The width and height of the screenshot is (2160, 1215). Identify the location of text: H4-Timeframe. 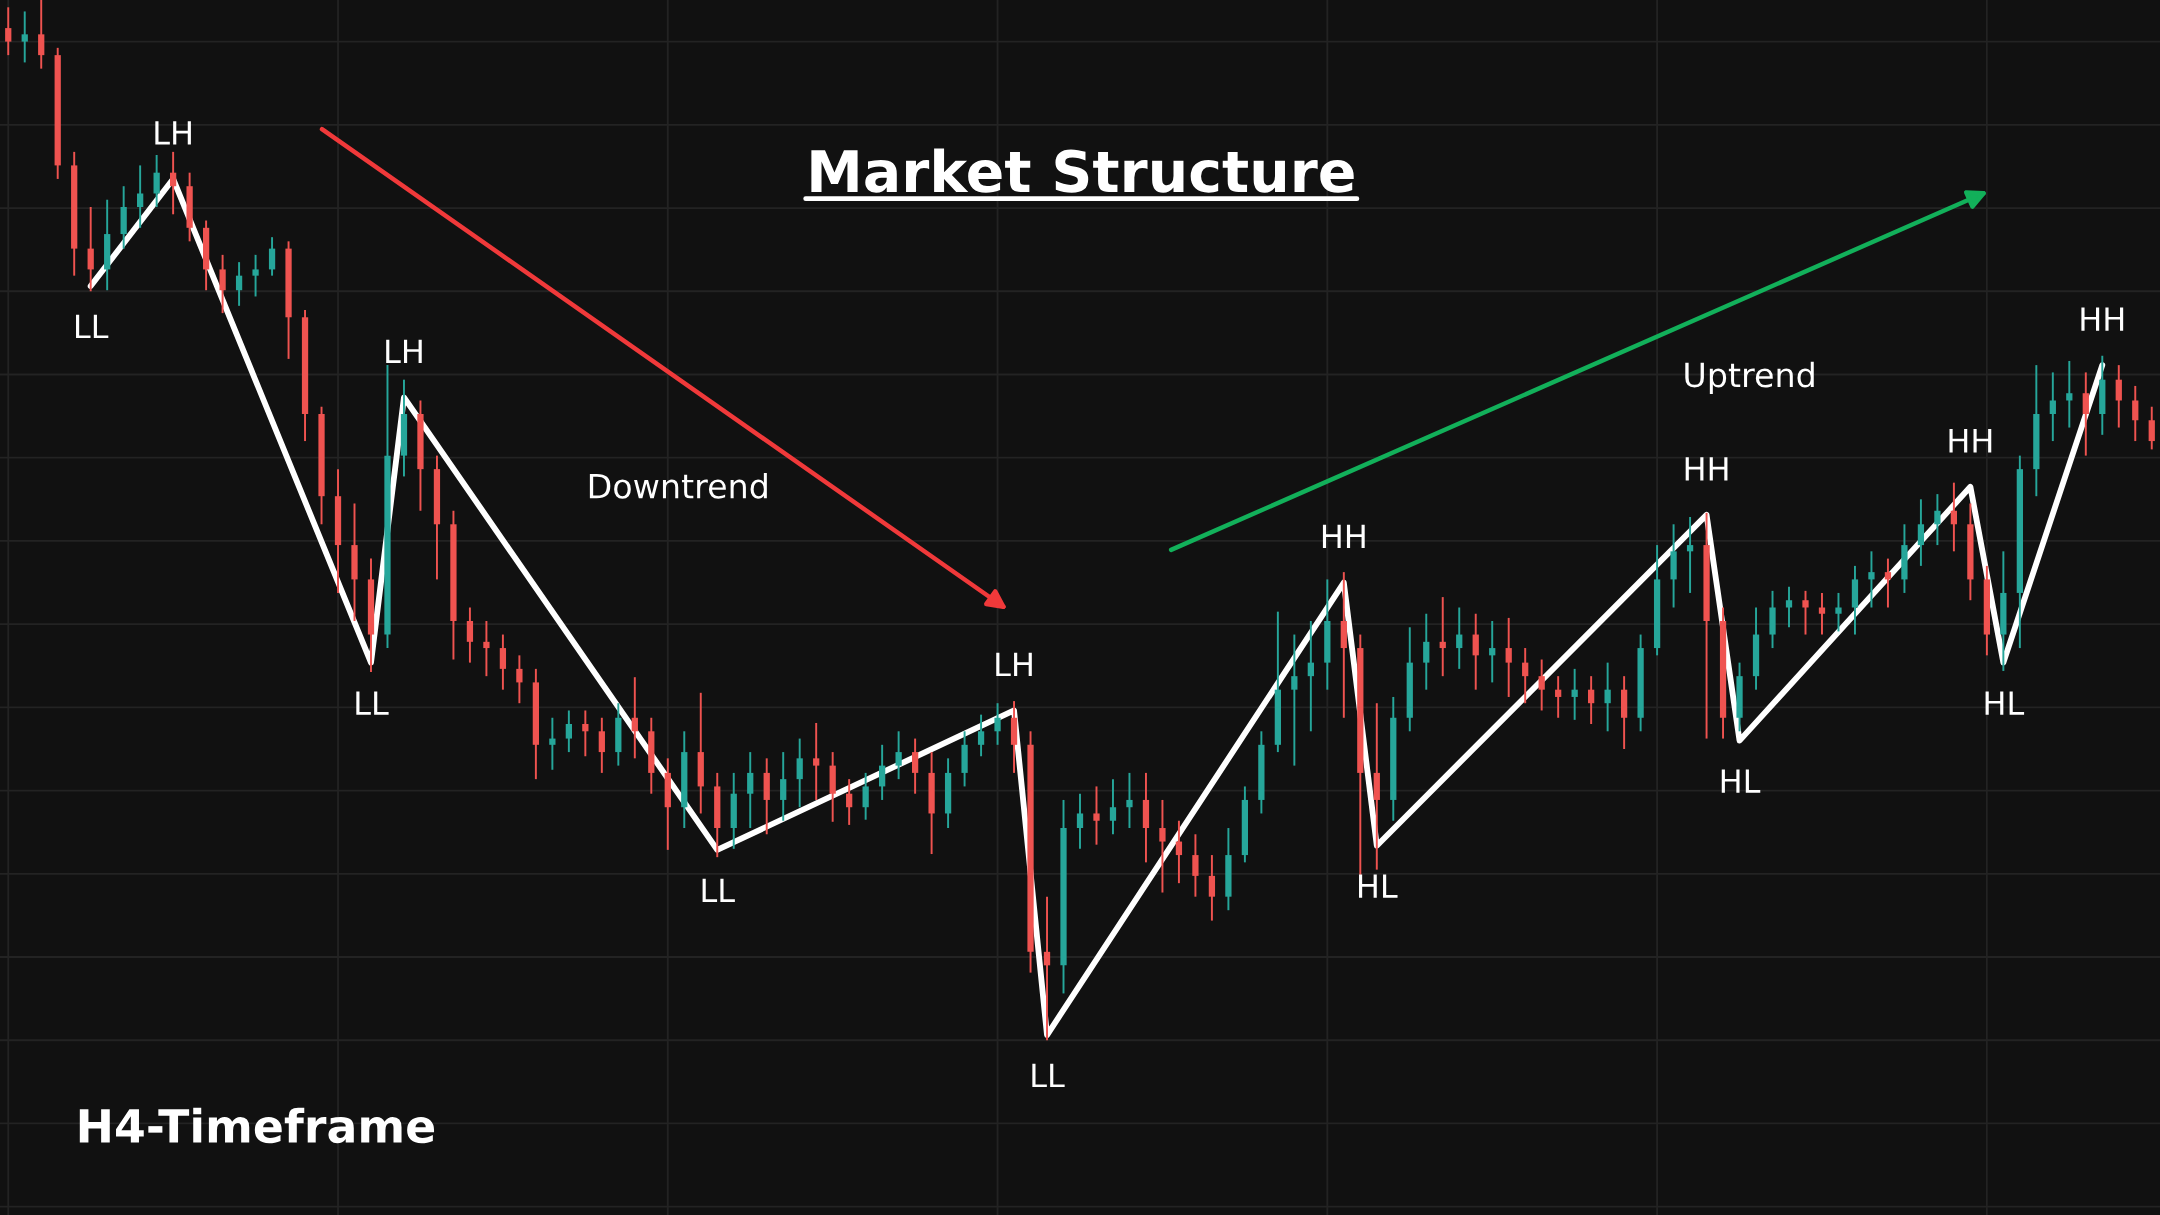
(257, 1125).